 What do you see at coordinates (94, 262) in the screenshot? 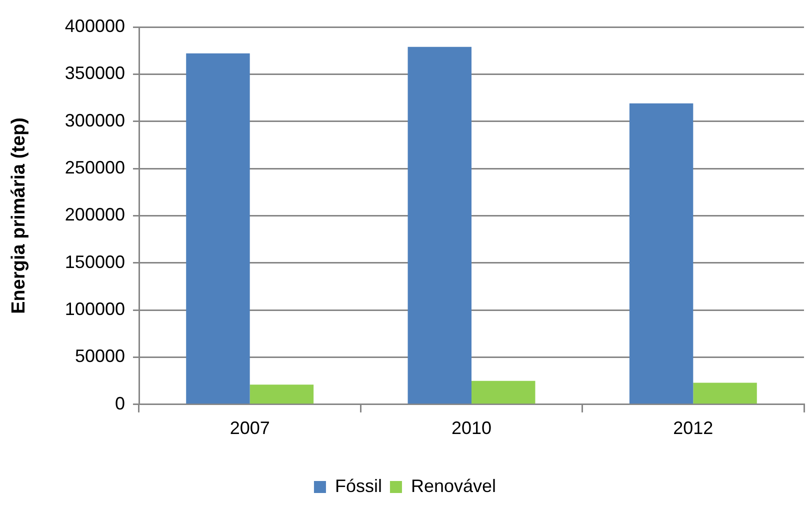
I see `y-tick-label: 150000` at bounding box center [94, 262].